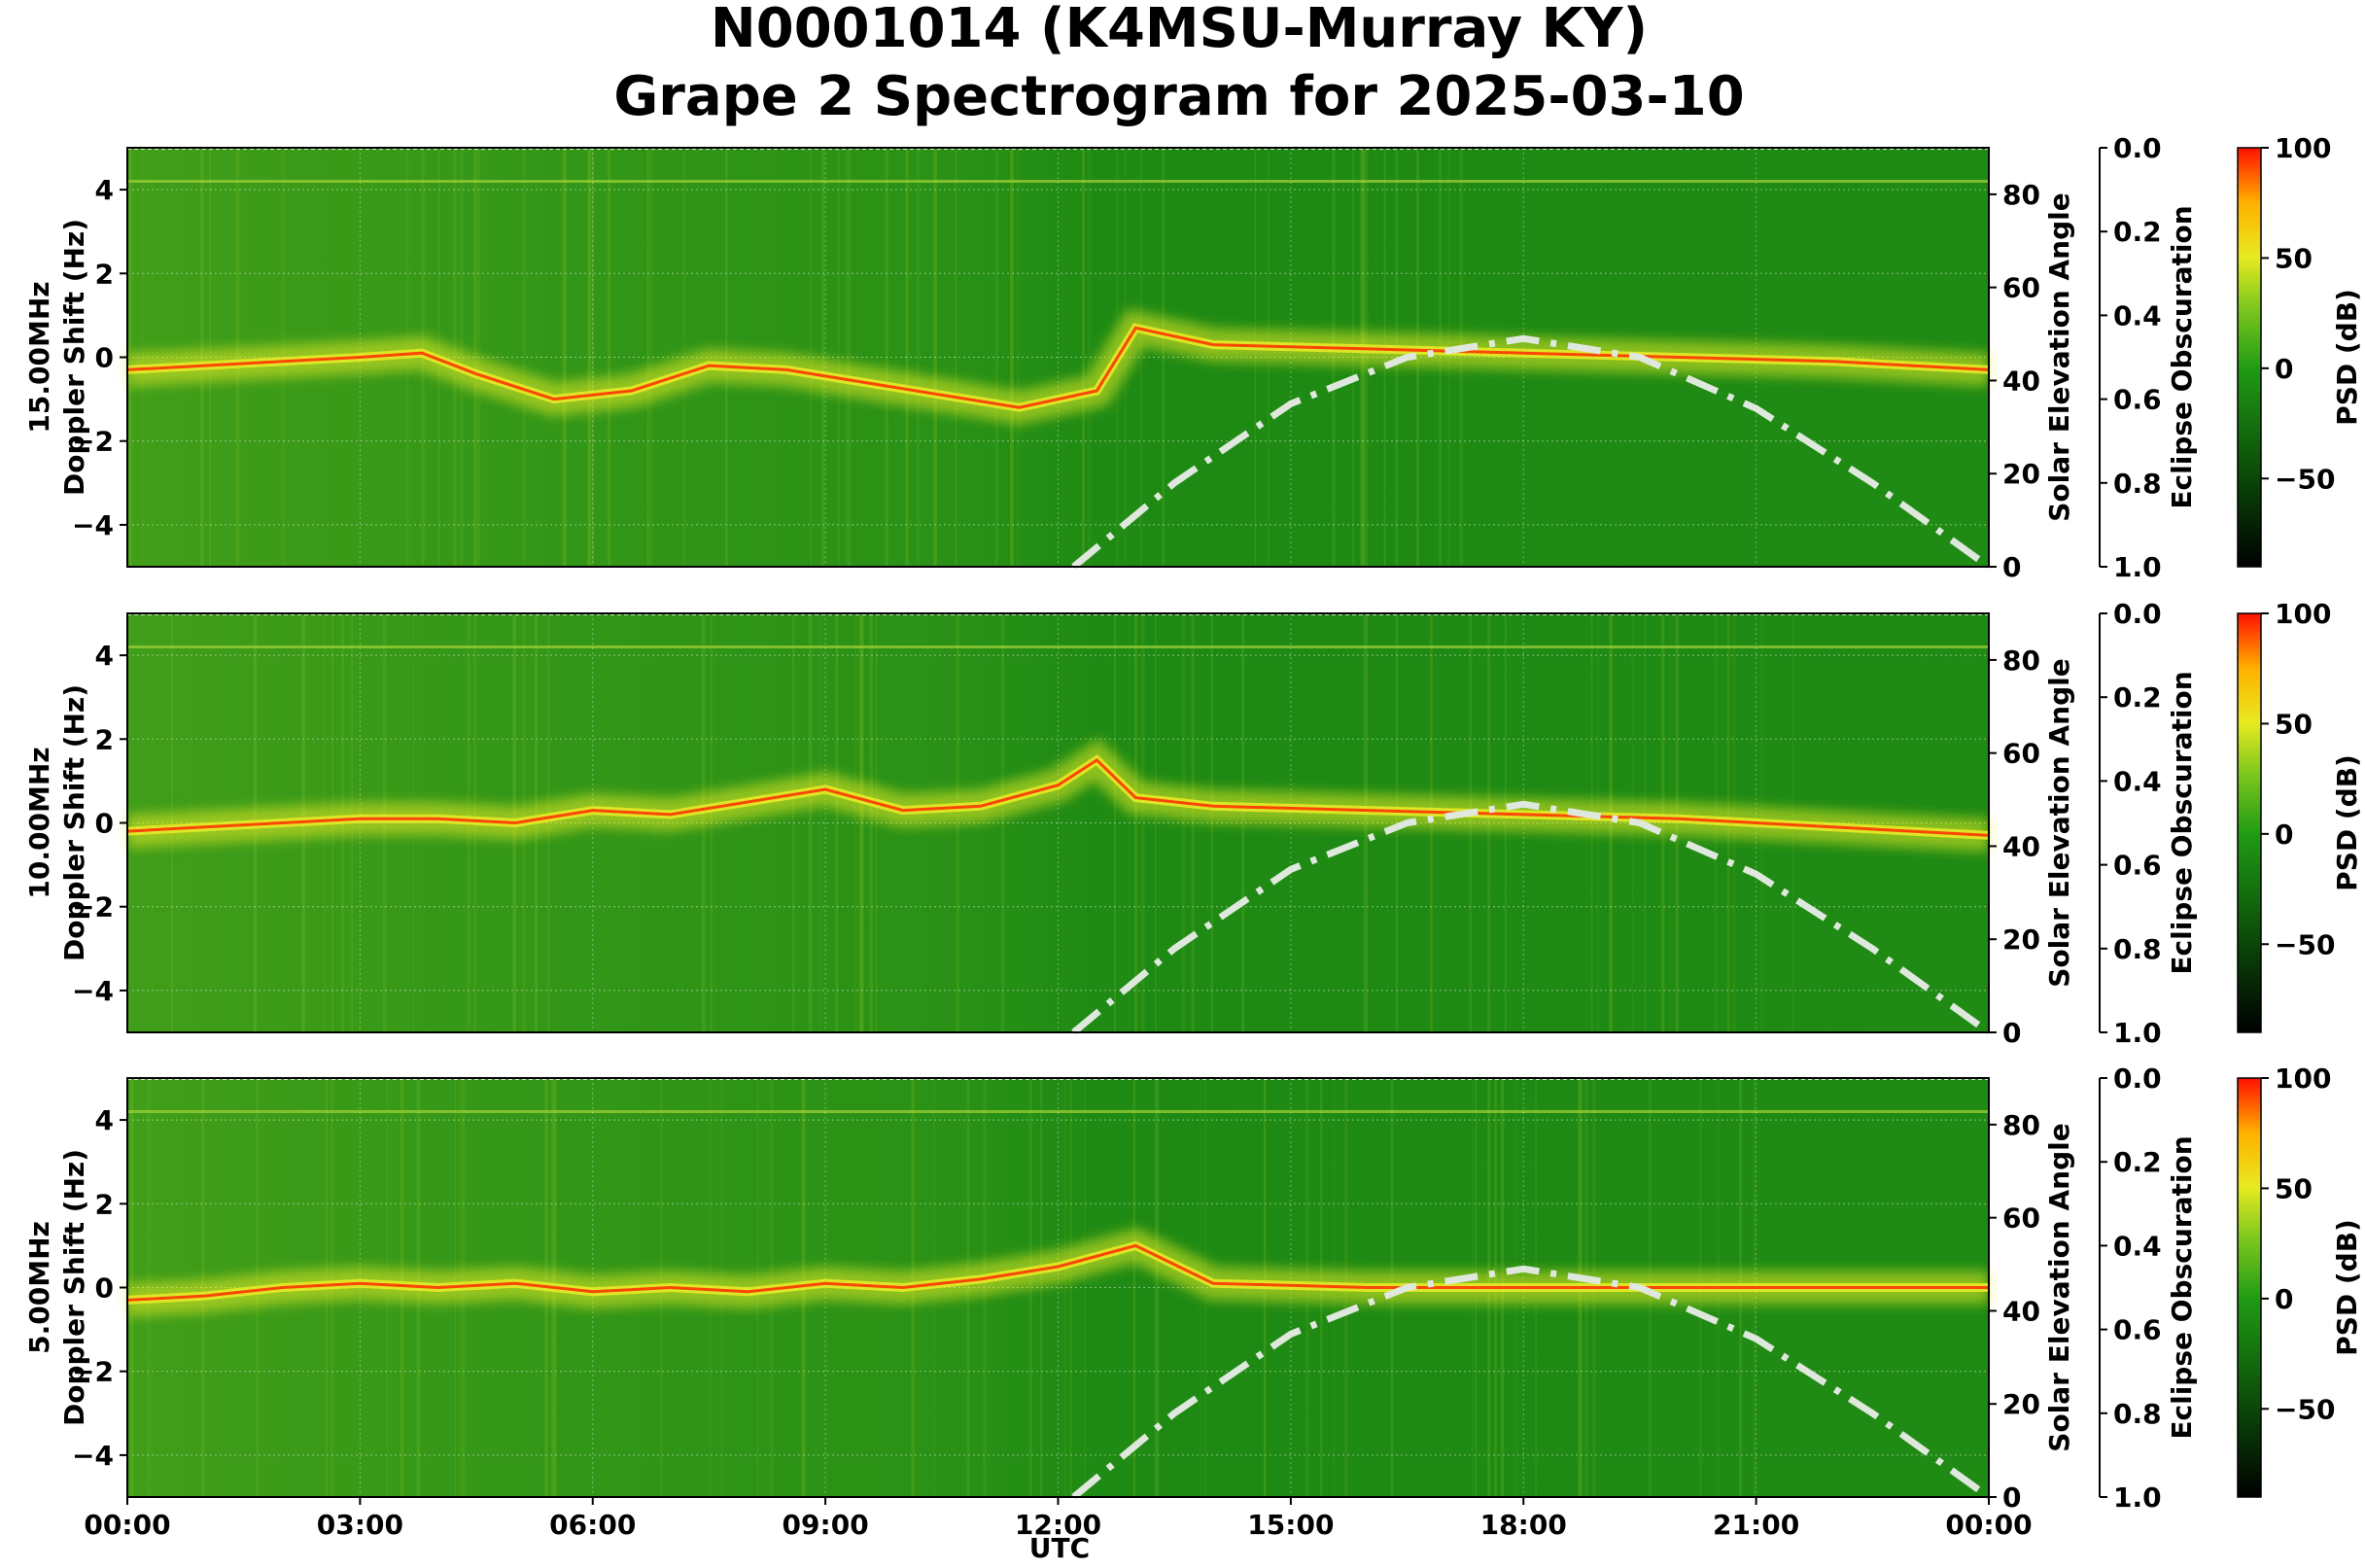 Image resolution: width=2365 pixels, height=1568 pixels. Describe the element at coordinates (1060, 1548) in the screenshot. I see `x-axis-label: UTC` at that location.